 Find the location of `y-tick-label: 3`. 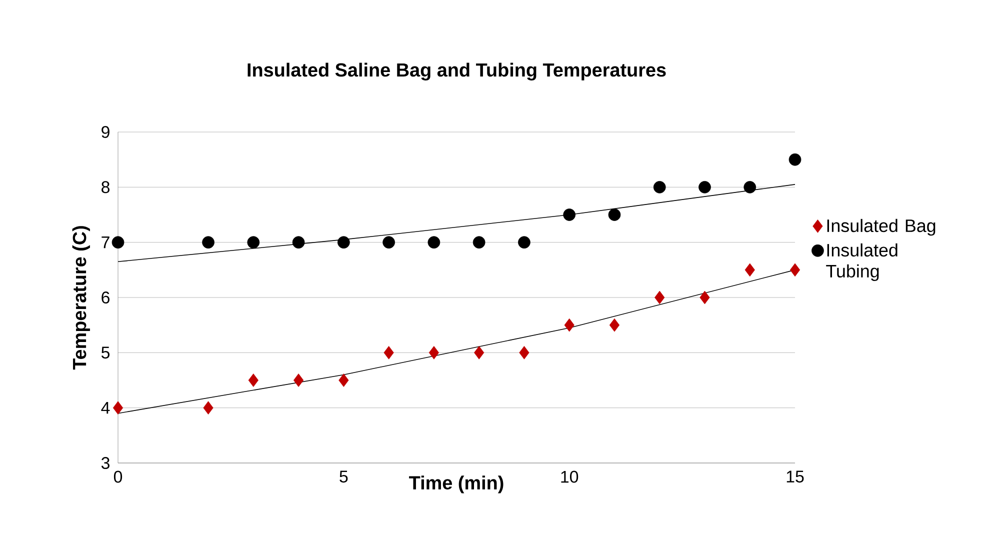

y-tick-label: 3 is located at coordinates (105, 463).